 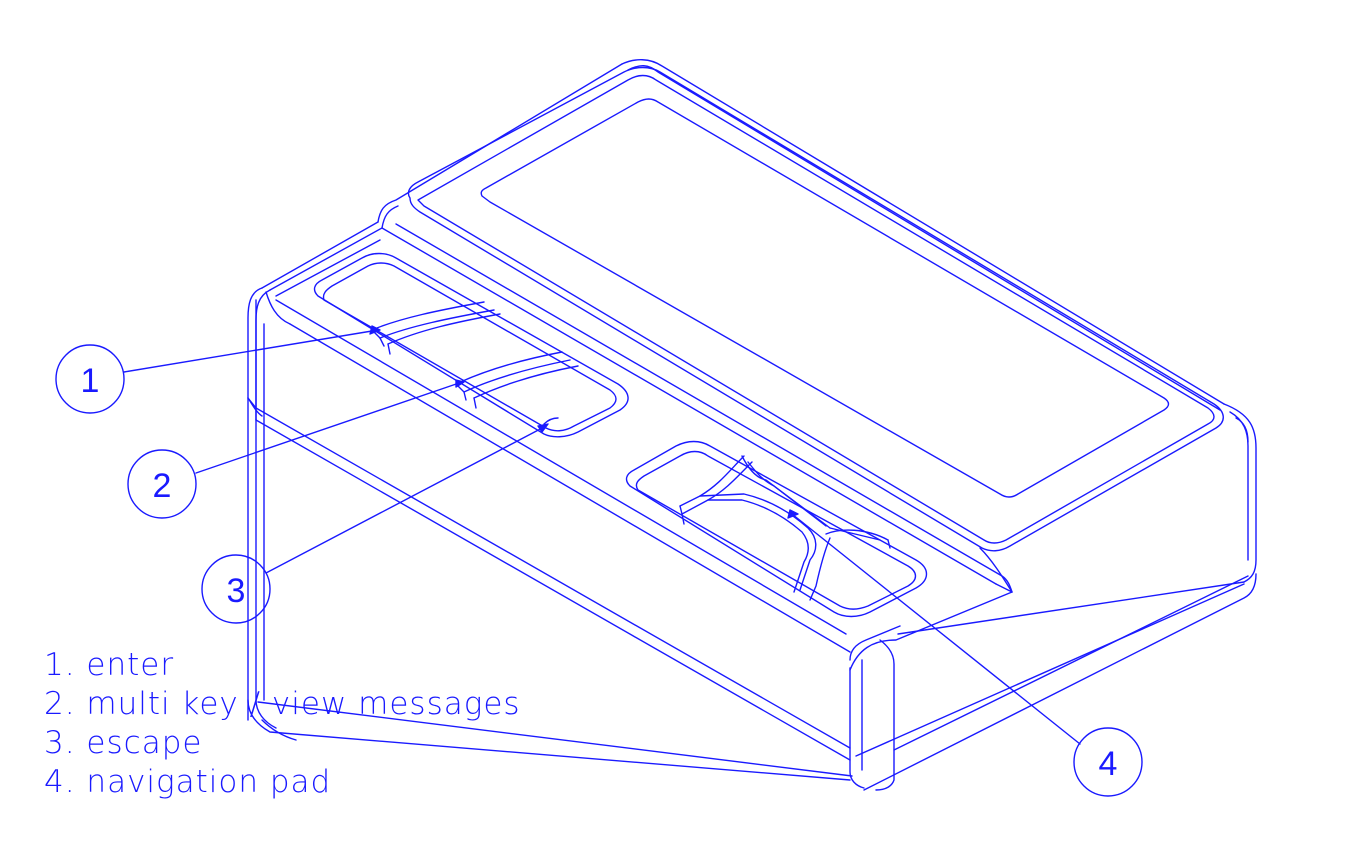 I want to click on callout-1: 1, so click(x=90, y=379).